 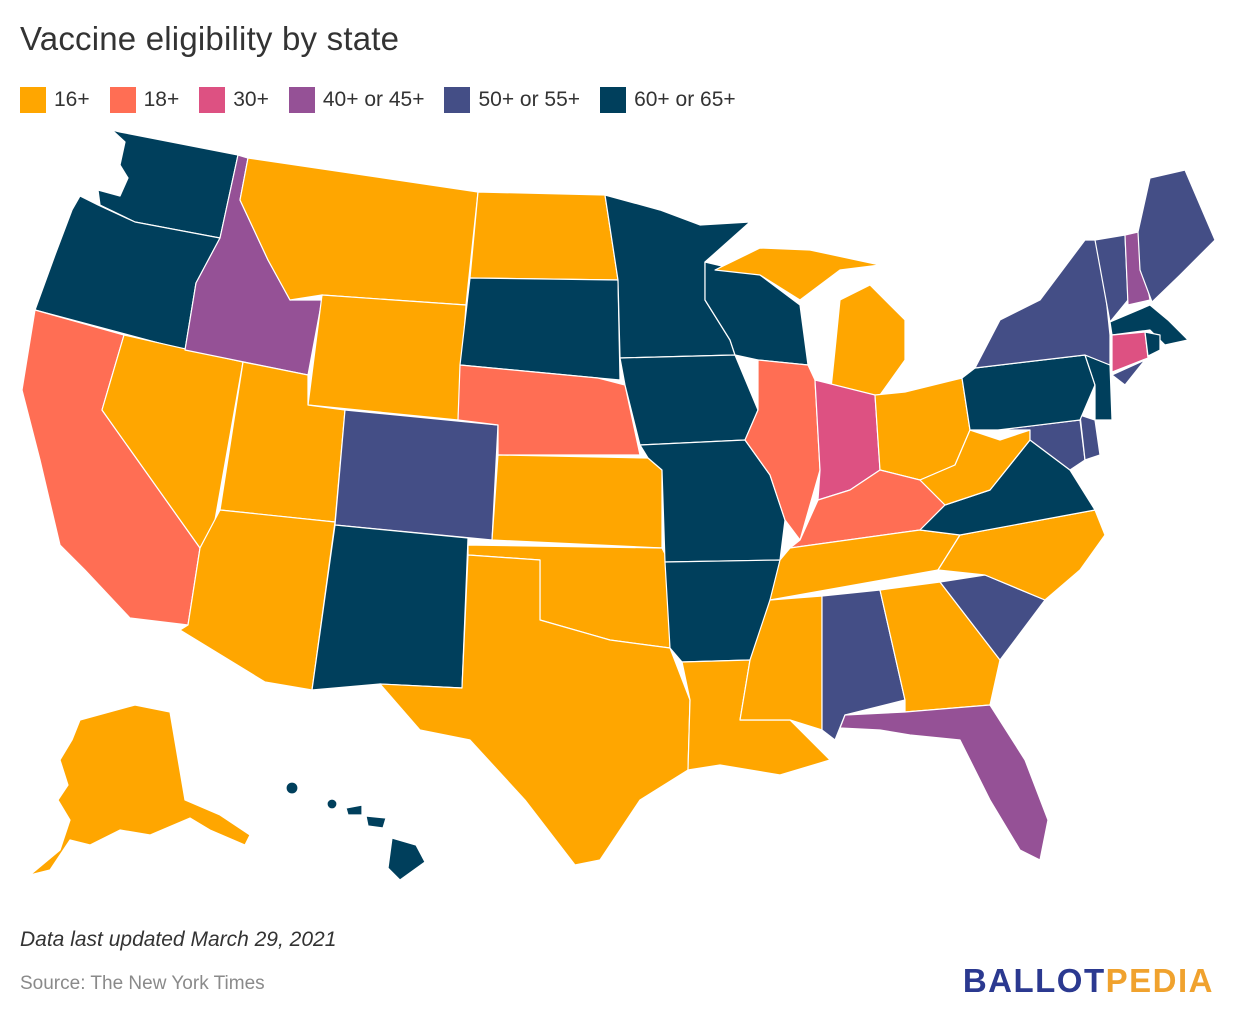 I want to click on legend-item-60: 60+ or 65+, so click(x=668, y=100).